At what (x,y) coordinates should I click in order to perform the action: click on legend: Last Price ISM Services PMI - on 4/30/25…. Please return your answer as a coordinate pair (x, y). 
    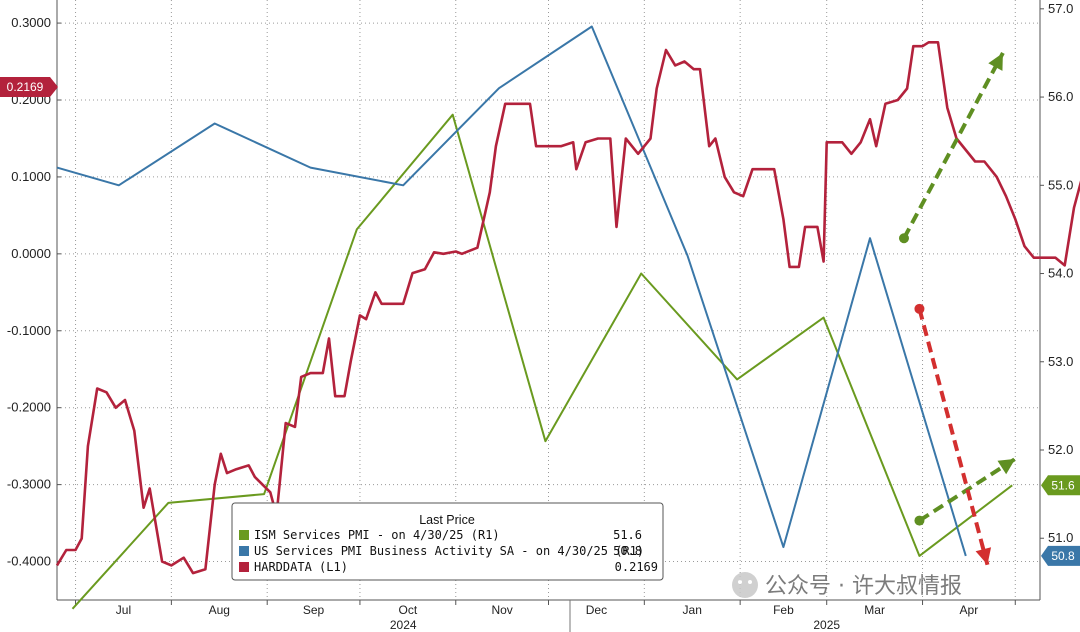
    Looking at the image, I should click on (447, 541).